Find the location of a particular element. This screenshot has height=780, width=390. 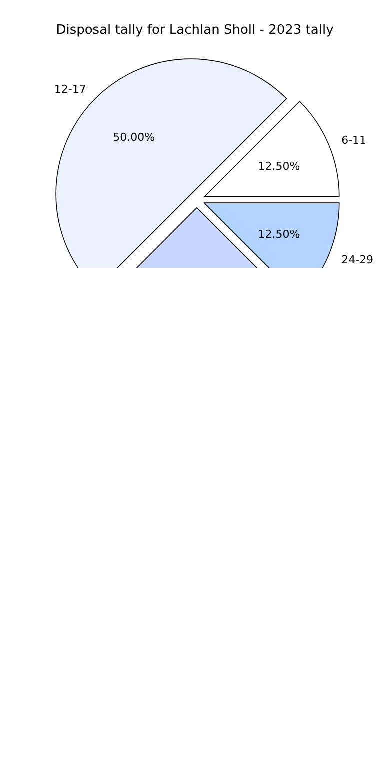

data-label: 50.00% is located at coordinates (134, 137).